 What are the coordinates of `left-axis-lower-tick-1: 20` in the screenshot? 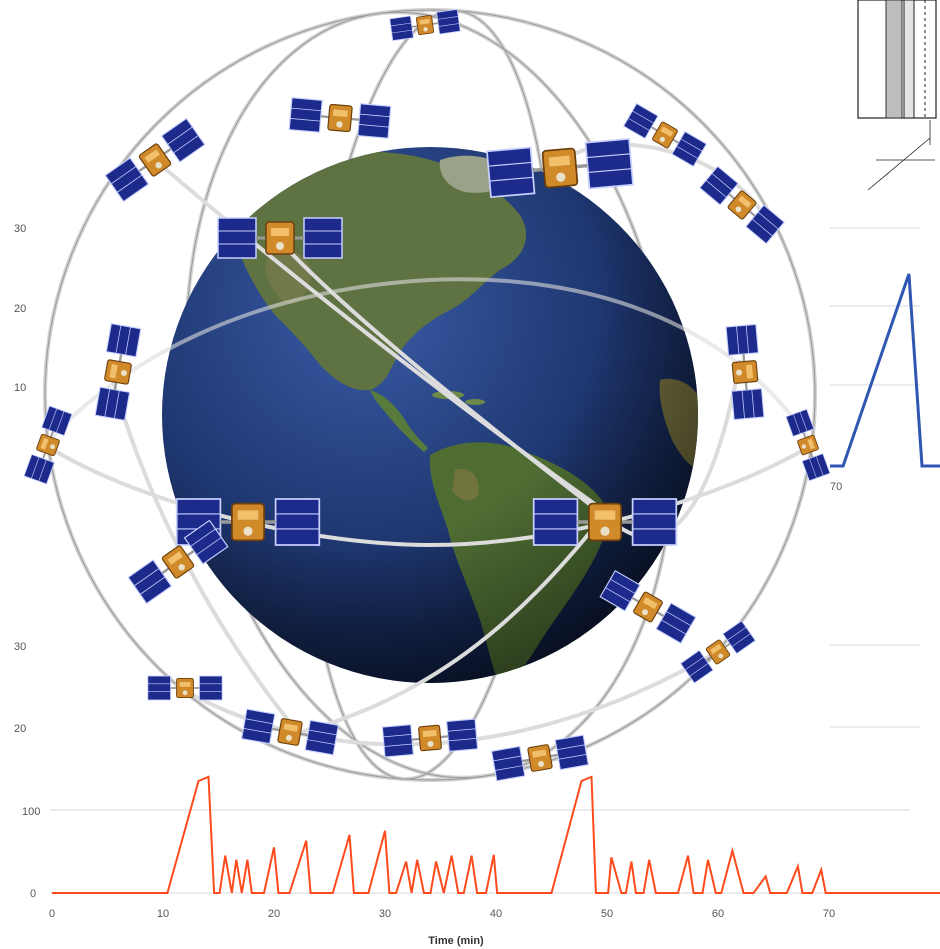 It's located at (20, 729).